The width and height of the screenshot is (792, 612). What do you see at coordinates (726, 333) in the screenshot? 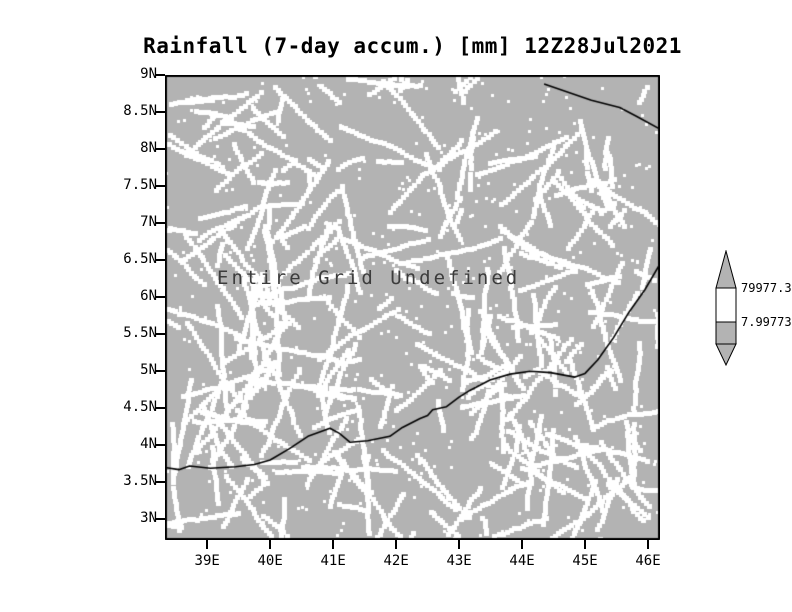
I see `colorbar-gray-band` at bounding box center [726, 333].